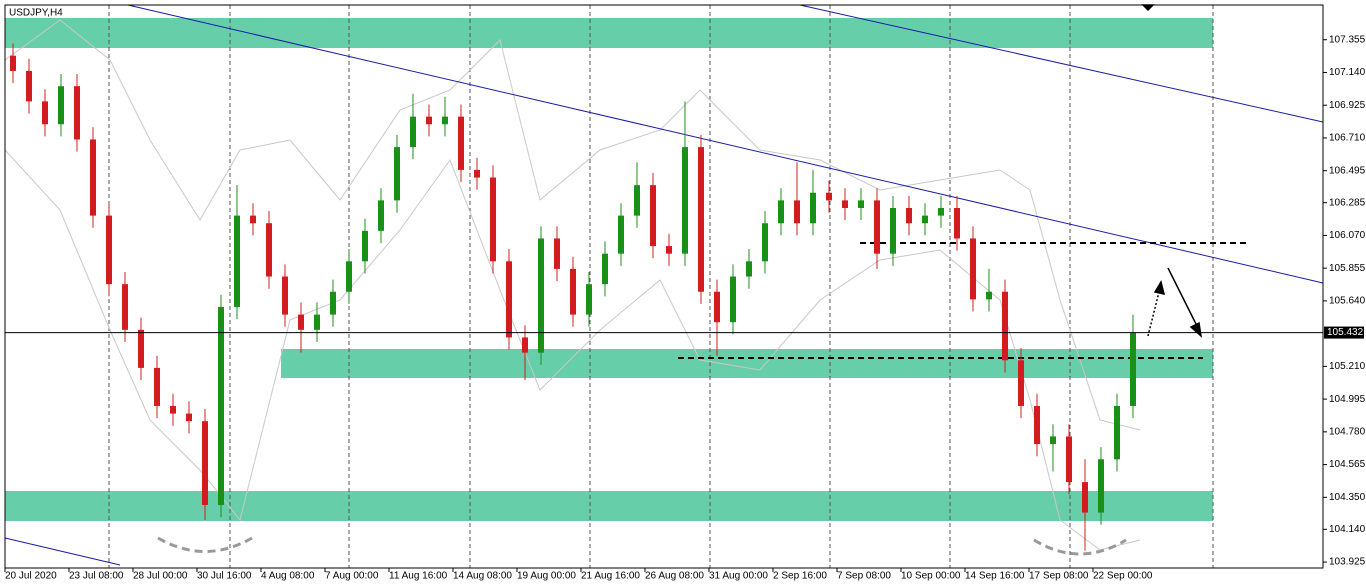  I want to click on y-tick-label: 103.925, so click(1347, 562).